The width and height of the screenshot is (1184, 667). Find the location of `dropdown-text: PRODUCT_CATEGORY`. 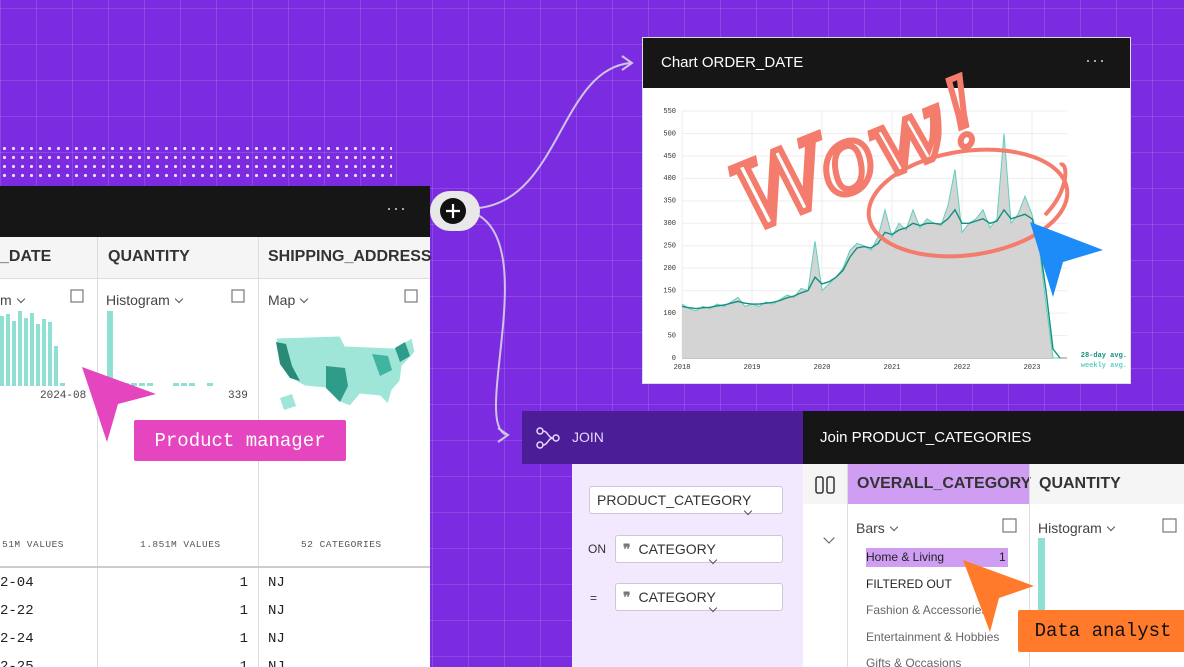

dropdown-text: PRODUCT_CATEGORY is located at coordinates (674, 500).